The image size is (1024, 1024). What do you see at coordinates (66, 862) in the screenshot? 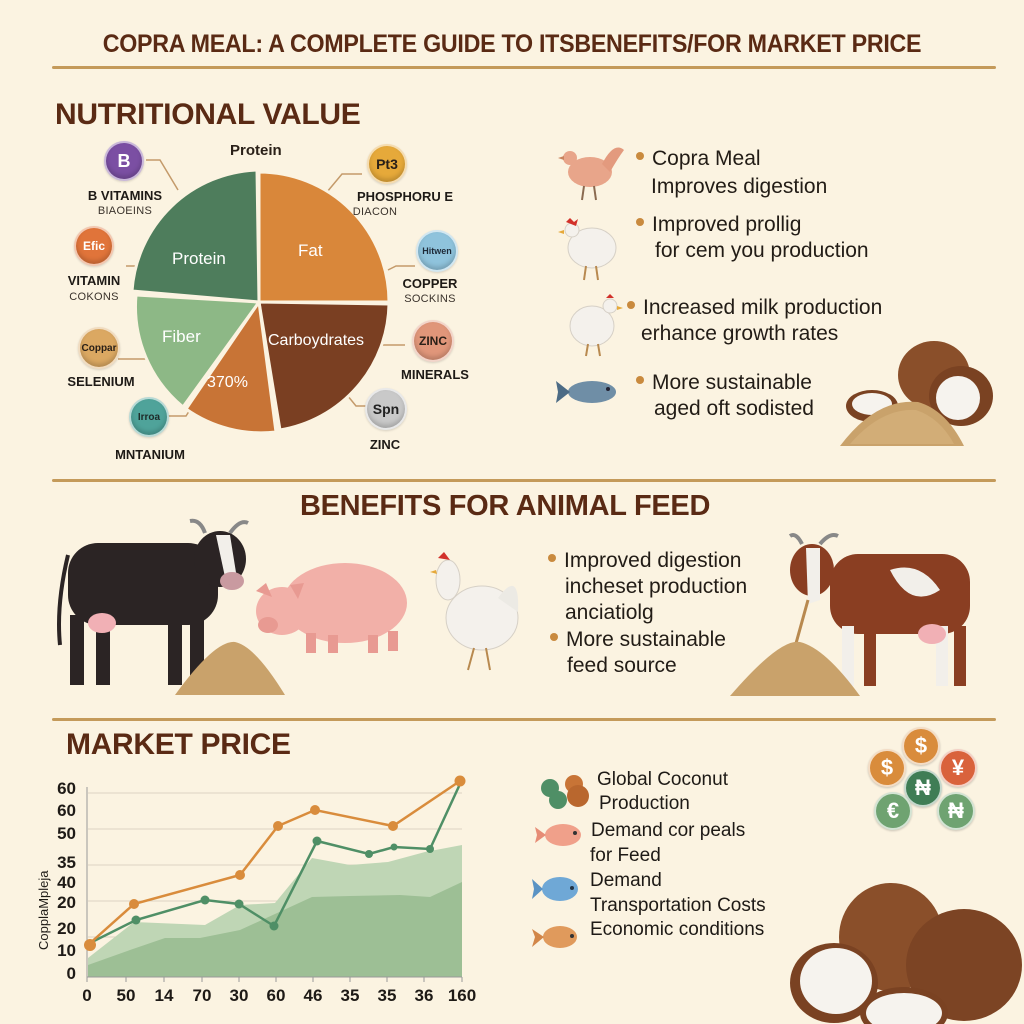
I see `y-tick: 35` at bounding box center [66, 862].